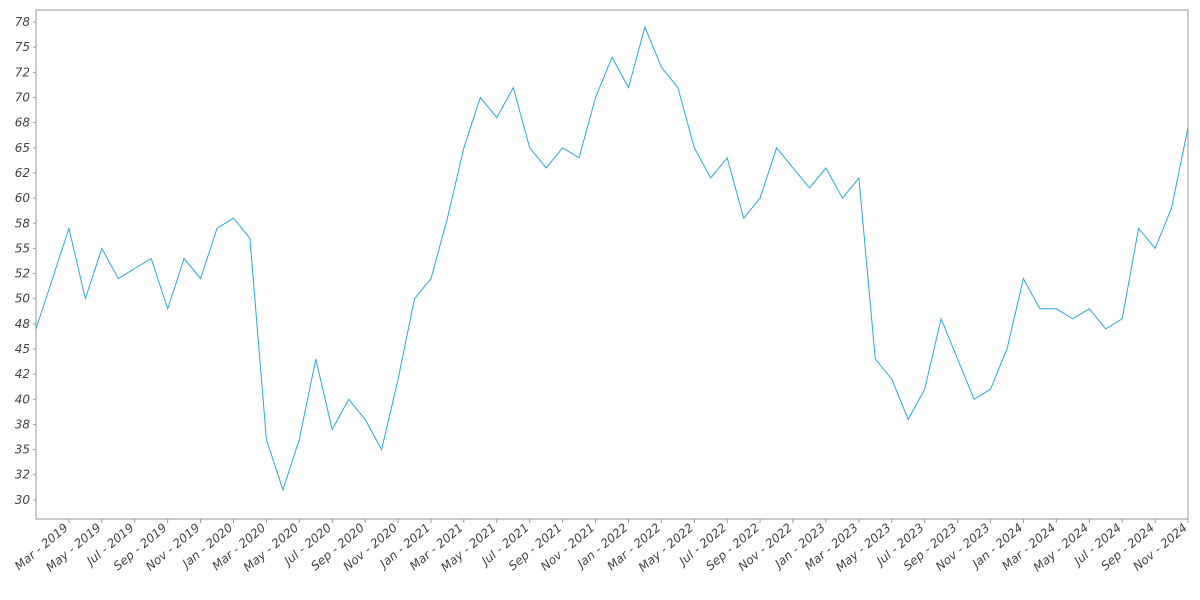  What do you see at coordinates (23, 299) in the screenshot?
I see `y-tick-label: 50` at bounding box center [23, 299].